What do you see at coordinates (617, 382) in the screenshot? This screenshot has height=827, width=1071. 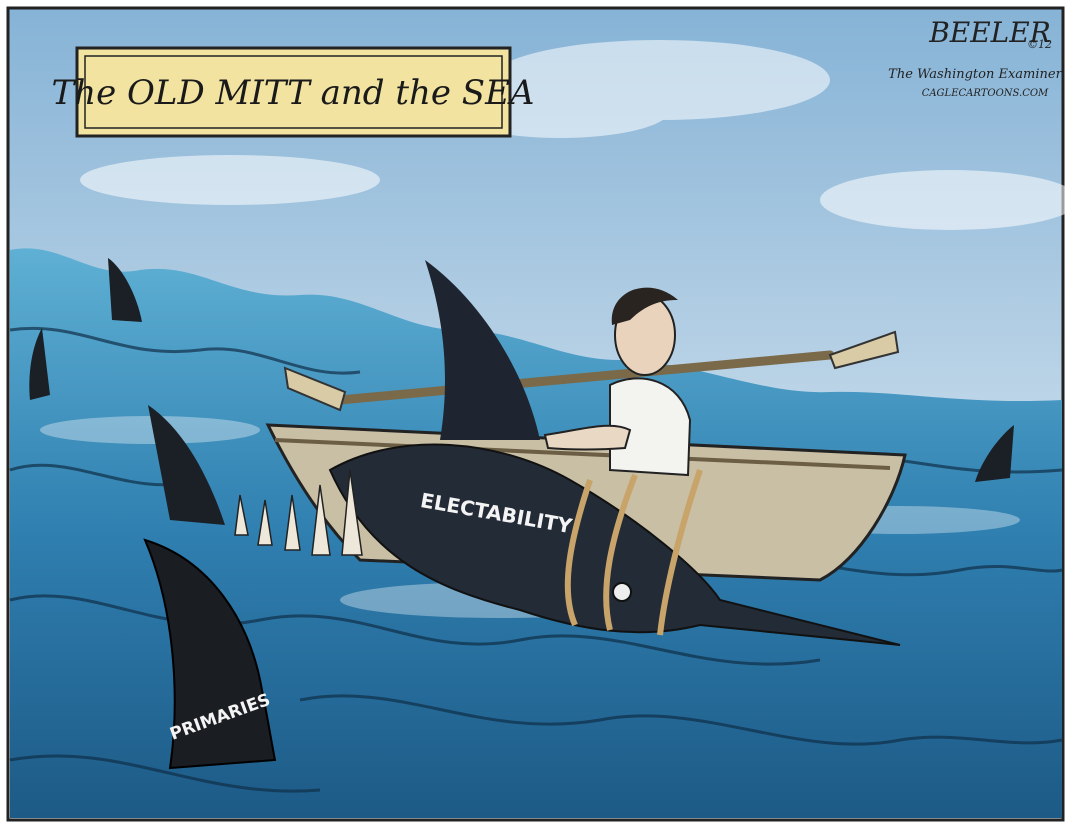 I see `man` at bounding box center [617, 382].